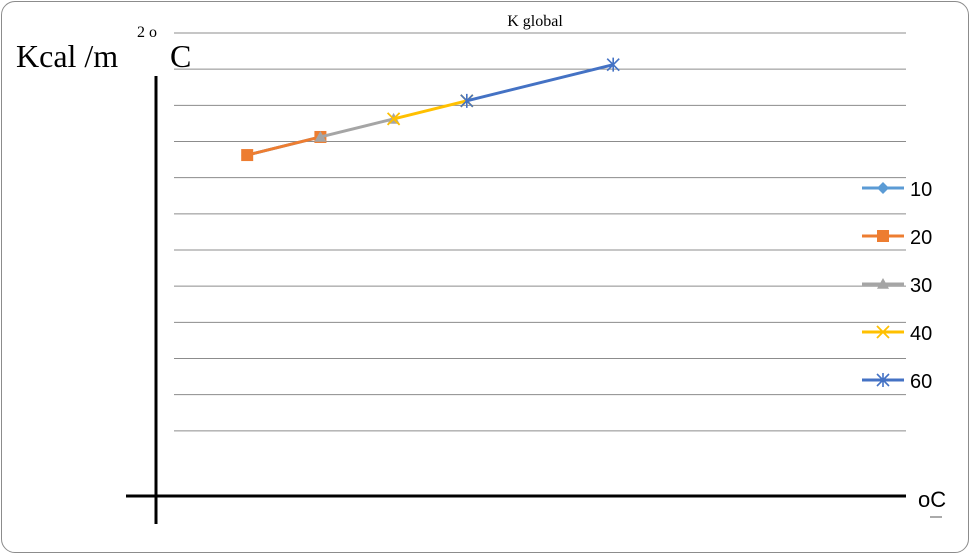 The image size is (974, 558). I want to click on legend-label: 30, so click(921, 286).